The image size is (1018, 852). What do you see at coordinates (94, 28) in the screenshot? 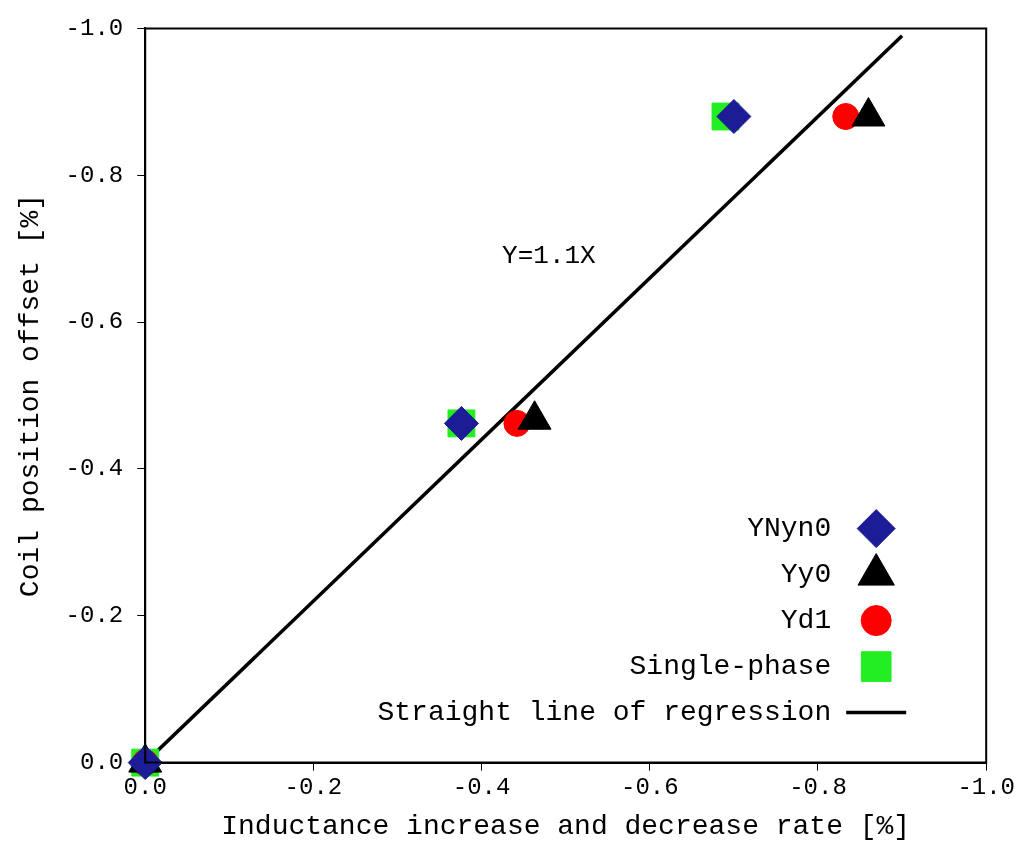
I see `y-tick-label: -1.0` at bounding box center [94, 28].